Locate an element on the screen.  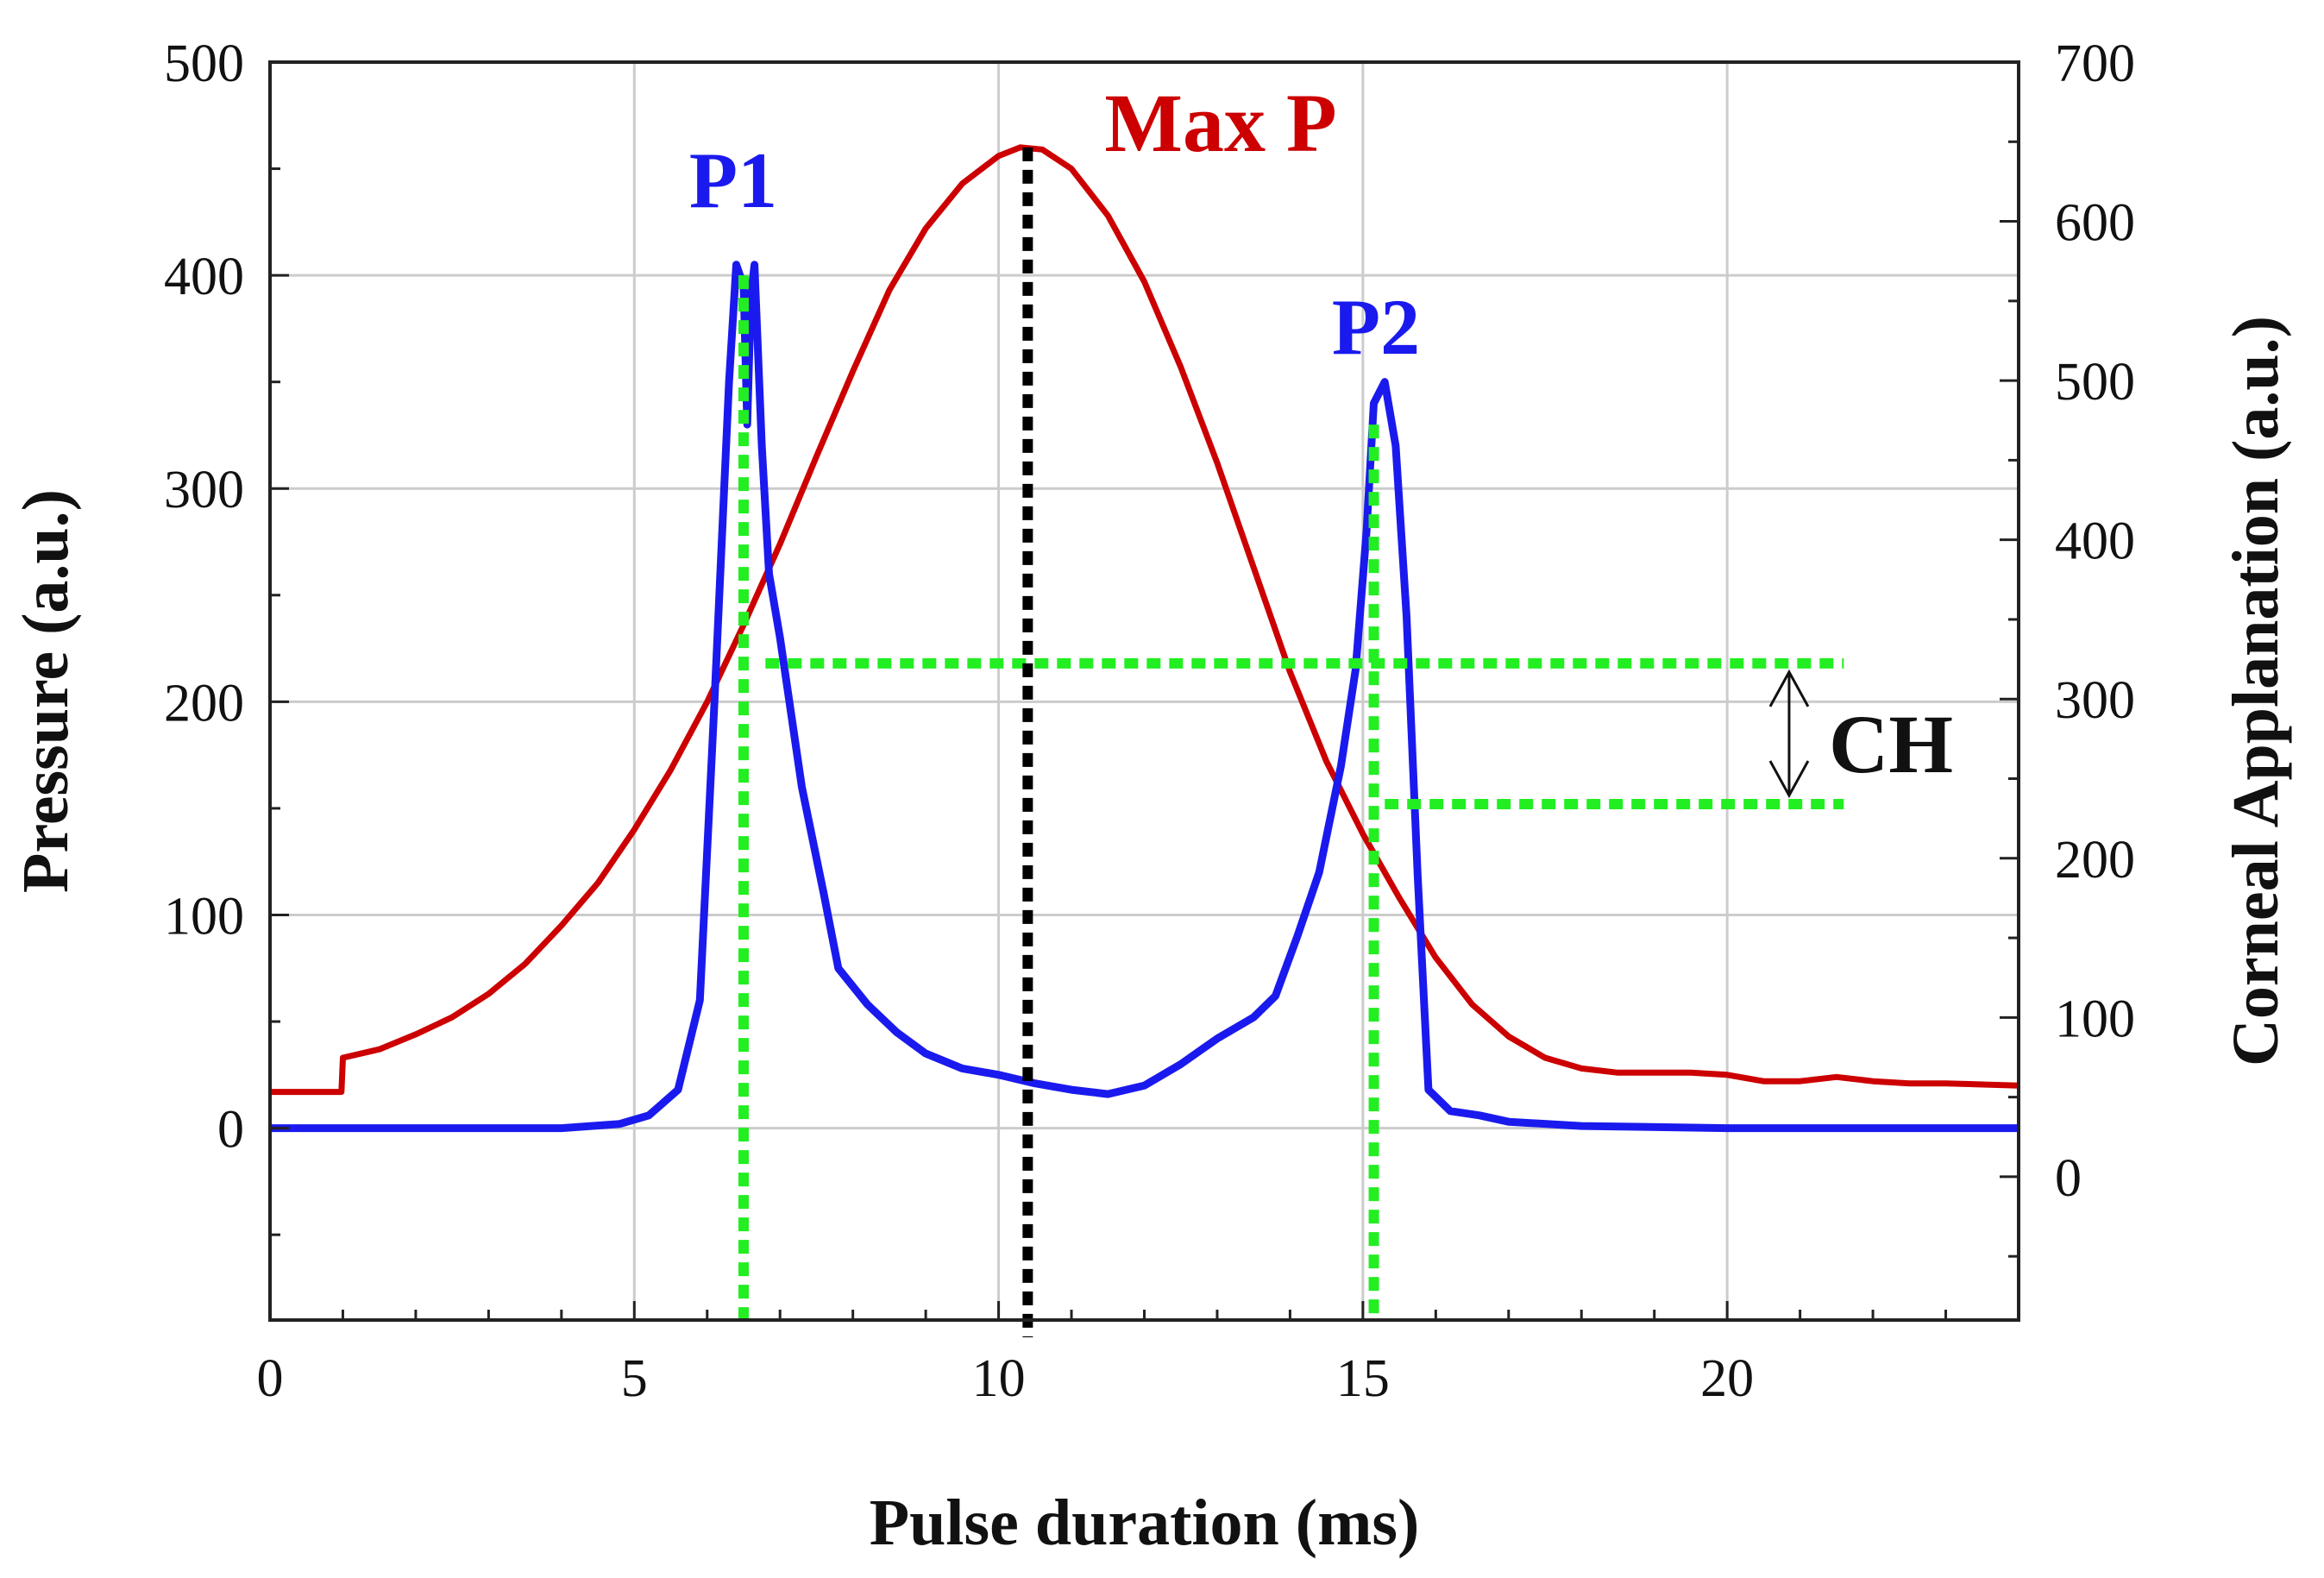
x-tick-label: 10 is located at coordinates (999, 1378).